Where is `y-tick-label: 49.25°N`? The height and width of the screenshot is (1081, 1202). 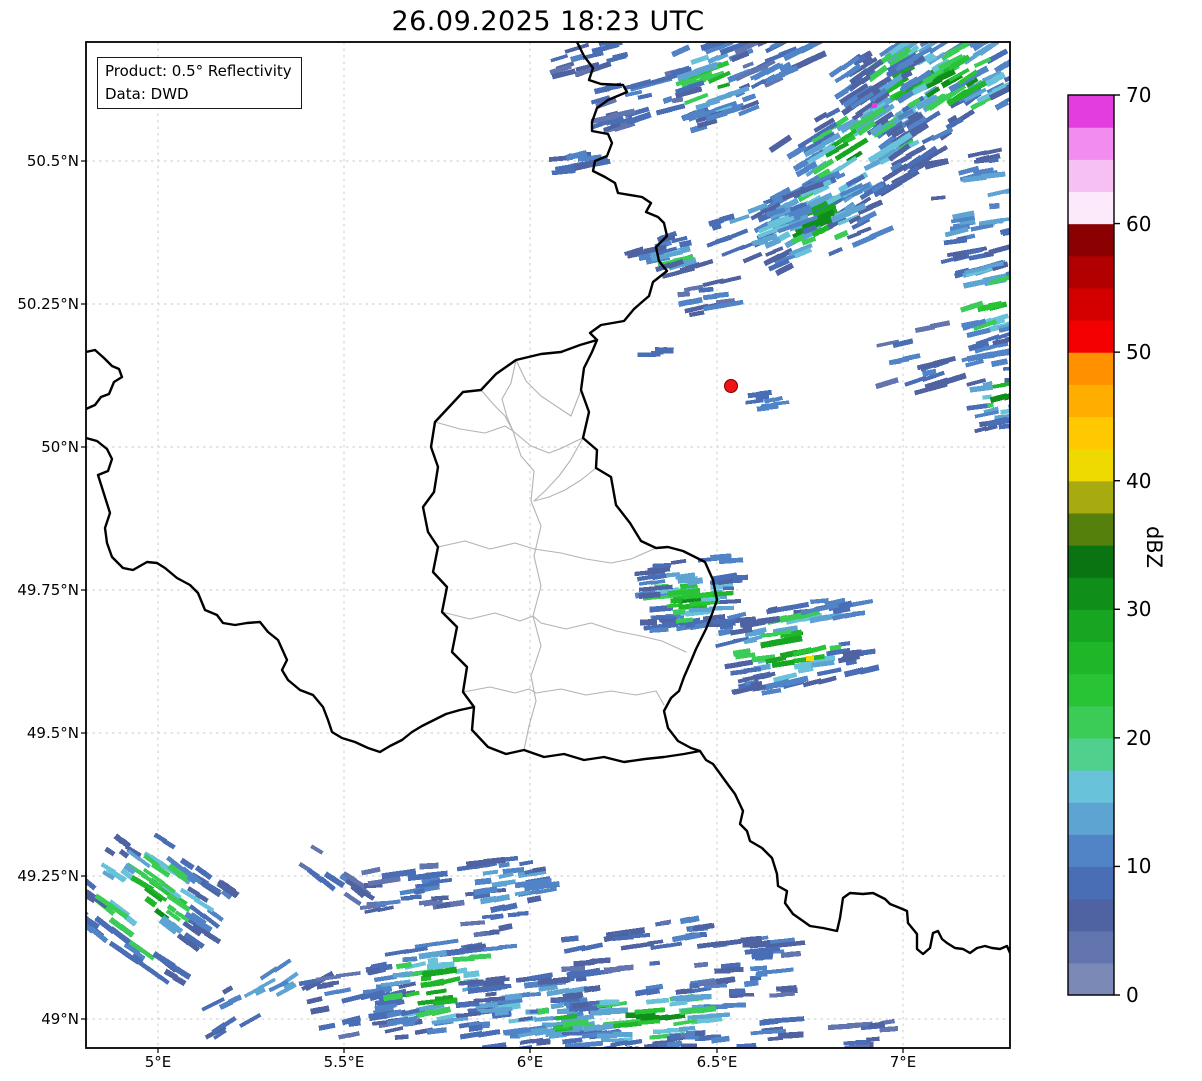 y-tick-label: 49.25°N is located at coordinates (48, 876).